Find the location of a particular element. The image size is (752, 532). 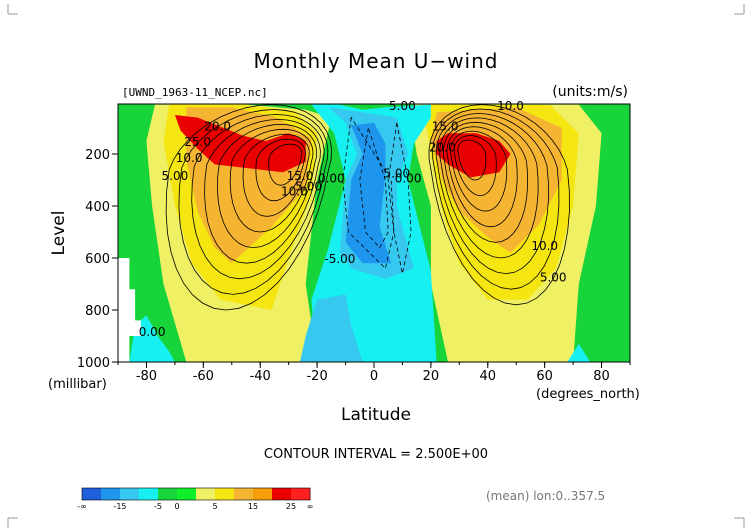

colorbar-frame is located at coordinates (196, 494).